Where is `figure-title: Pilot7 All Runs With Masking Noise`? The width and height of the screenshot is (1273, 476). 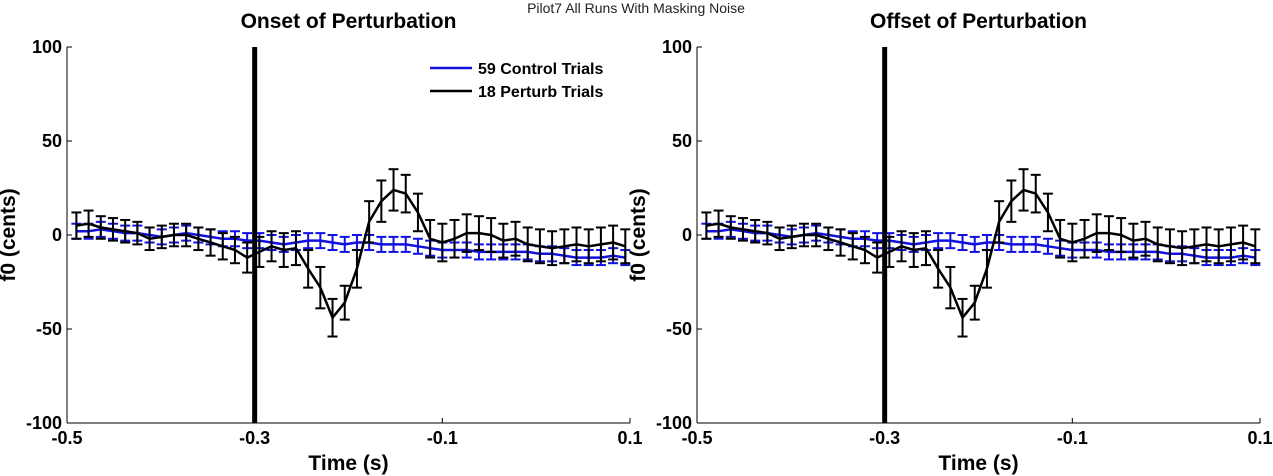
figure-title: Pilot7 All Runs With Masking Noise is located at coordinates (636, 8).